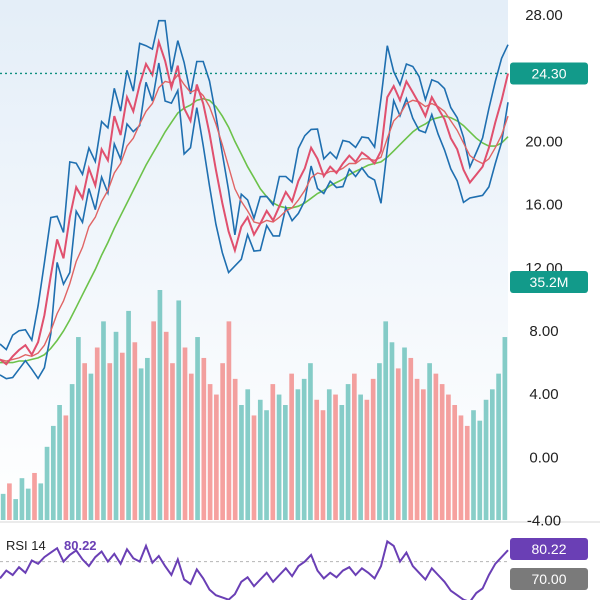  I want to click on current-price-label: 24.30, so click(548, 73).